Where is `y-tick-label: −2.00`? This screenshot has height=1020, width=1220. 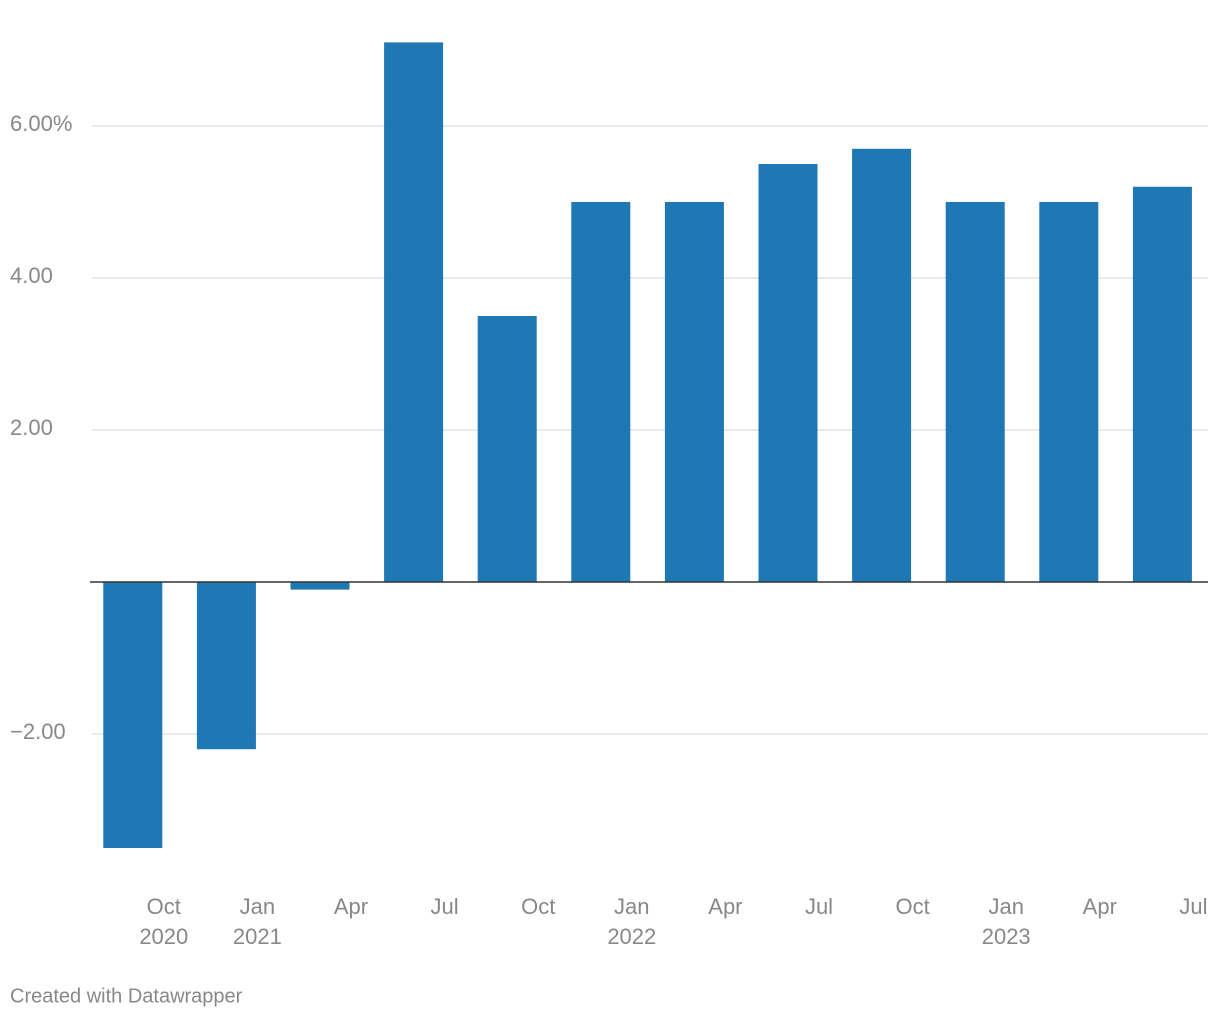
y-tick-label: −2.00 is located at coordinates (38, 731).